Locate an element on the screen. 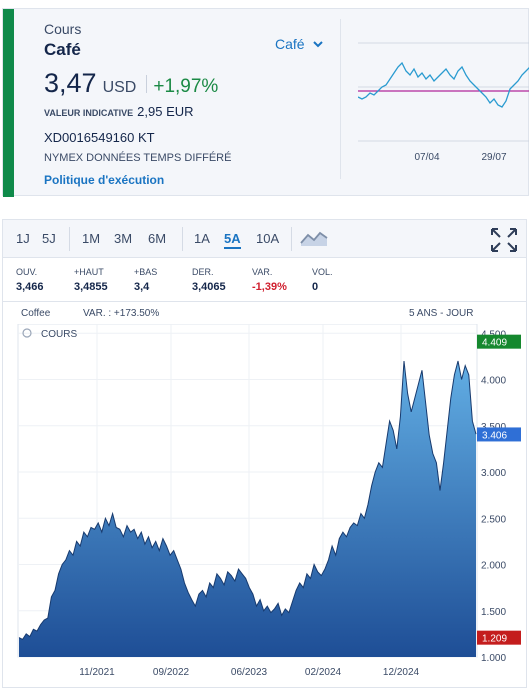  mini-x-label: 29/07 is located at coordinates (493, 157).